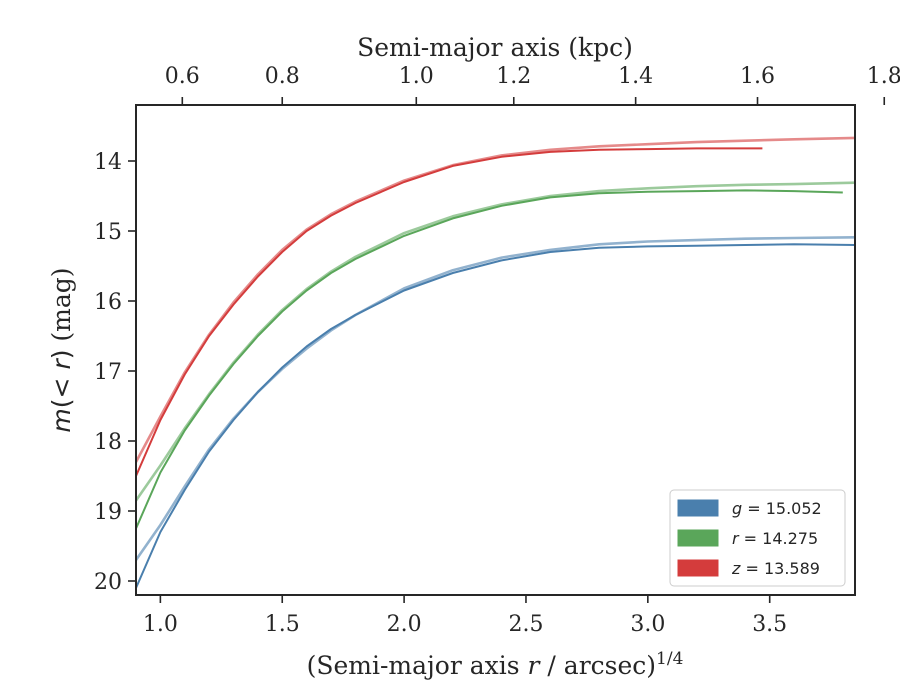  Describe the element at coordinates (61, 364) in the screenshot. I see `y-axis-title-r: r` at that location.